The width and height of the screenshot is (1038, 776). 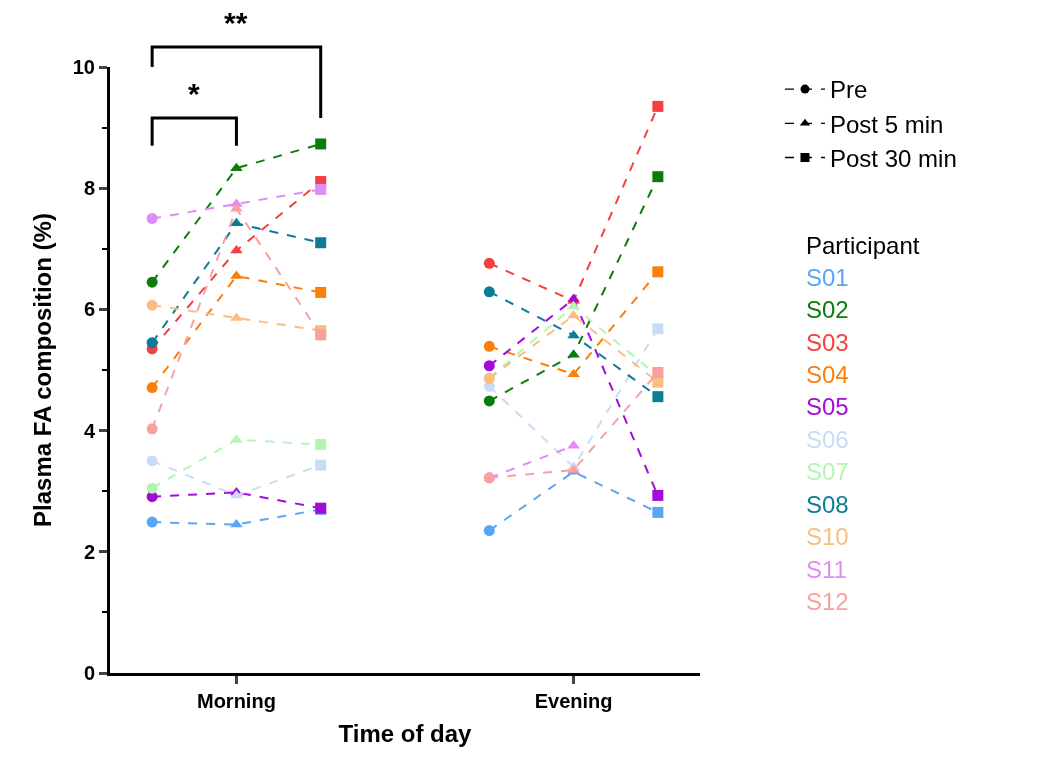 What do you see at coordinates (405, 734) in the screenshot?
I see `x-axis-title: Time of day` at bounding box center [405, 734].